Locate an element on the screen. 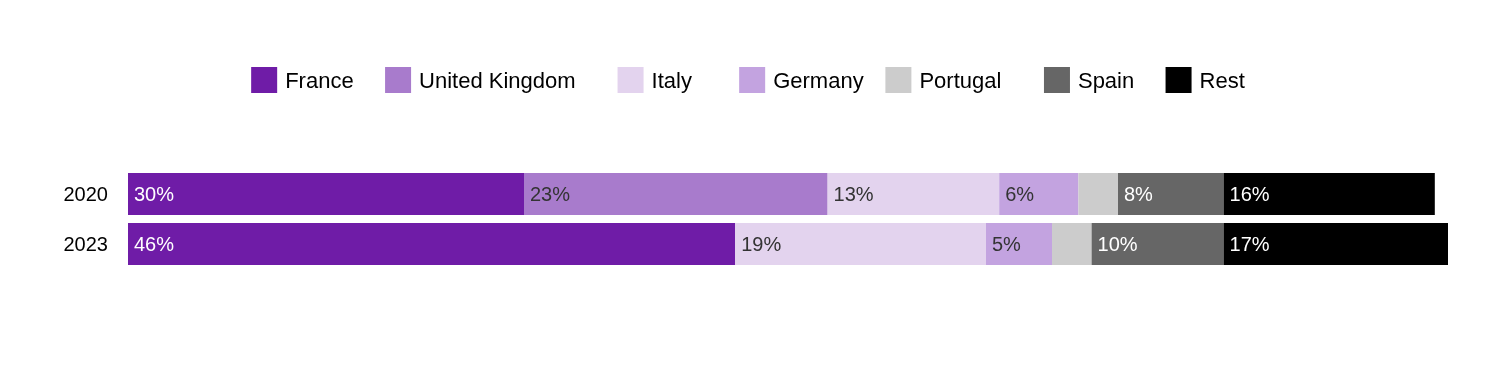  y-tick-label: 2023 is located at coordinates (85, 244).